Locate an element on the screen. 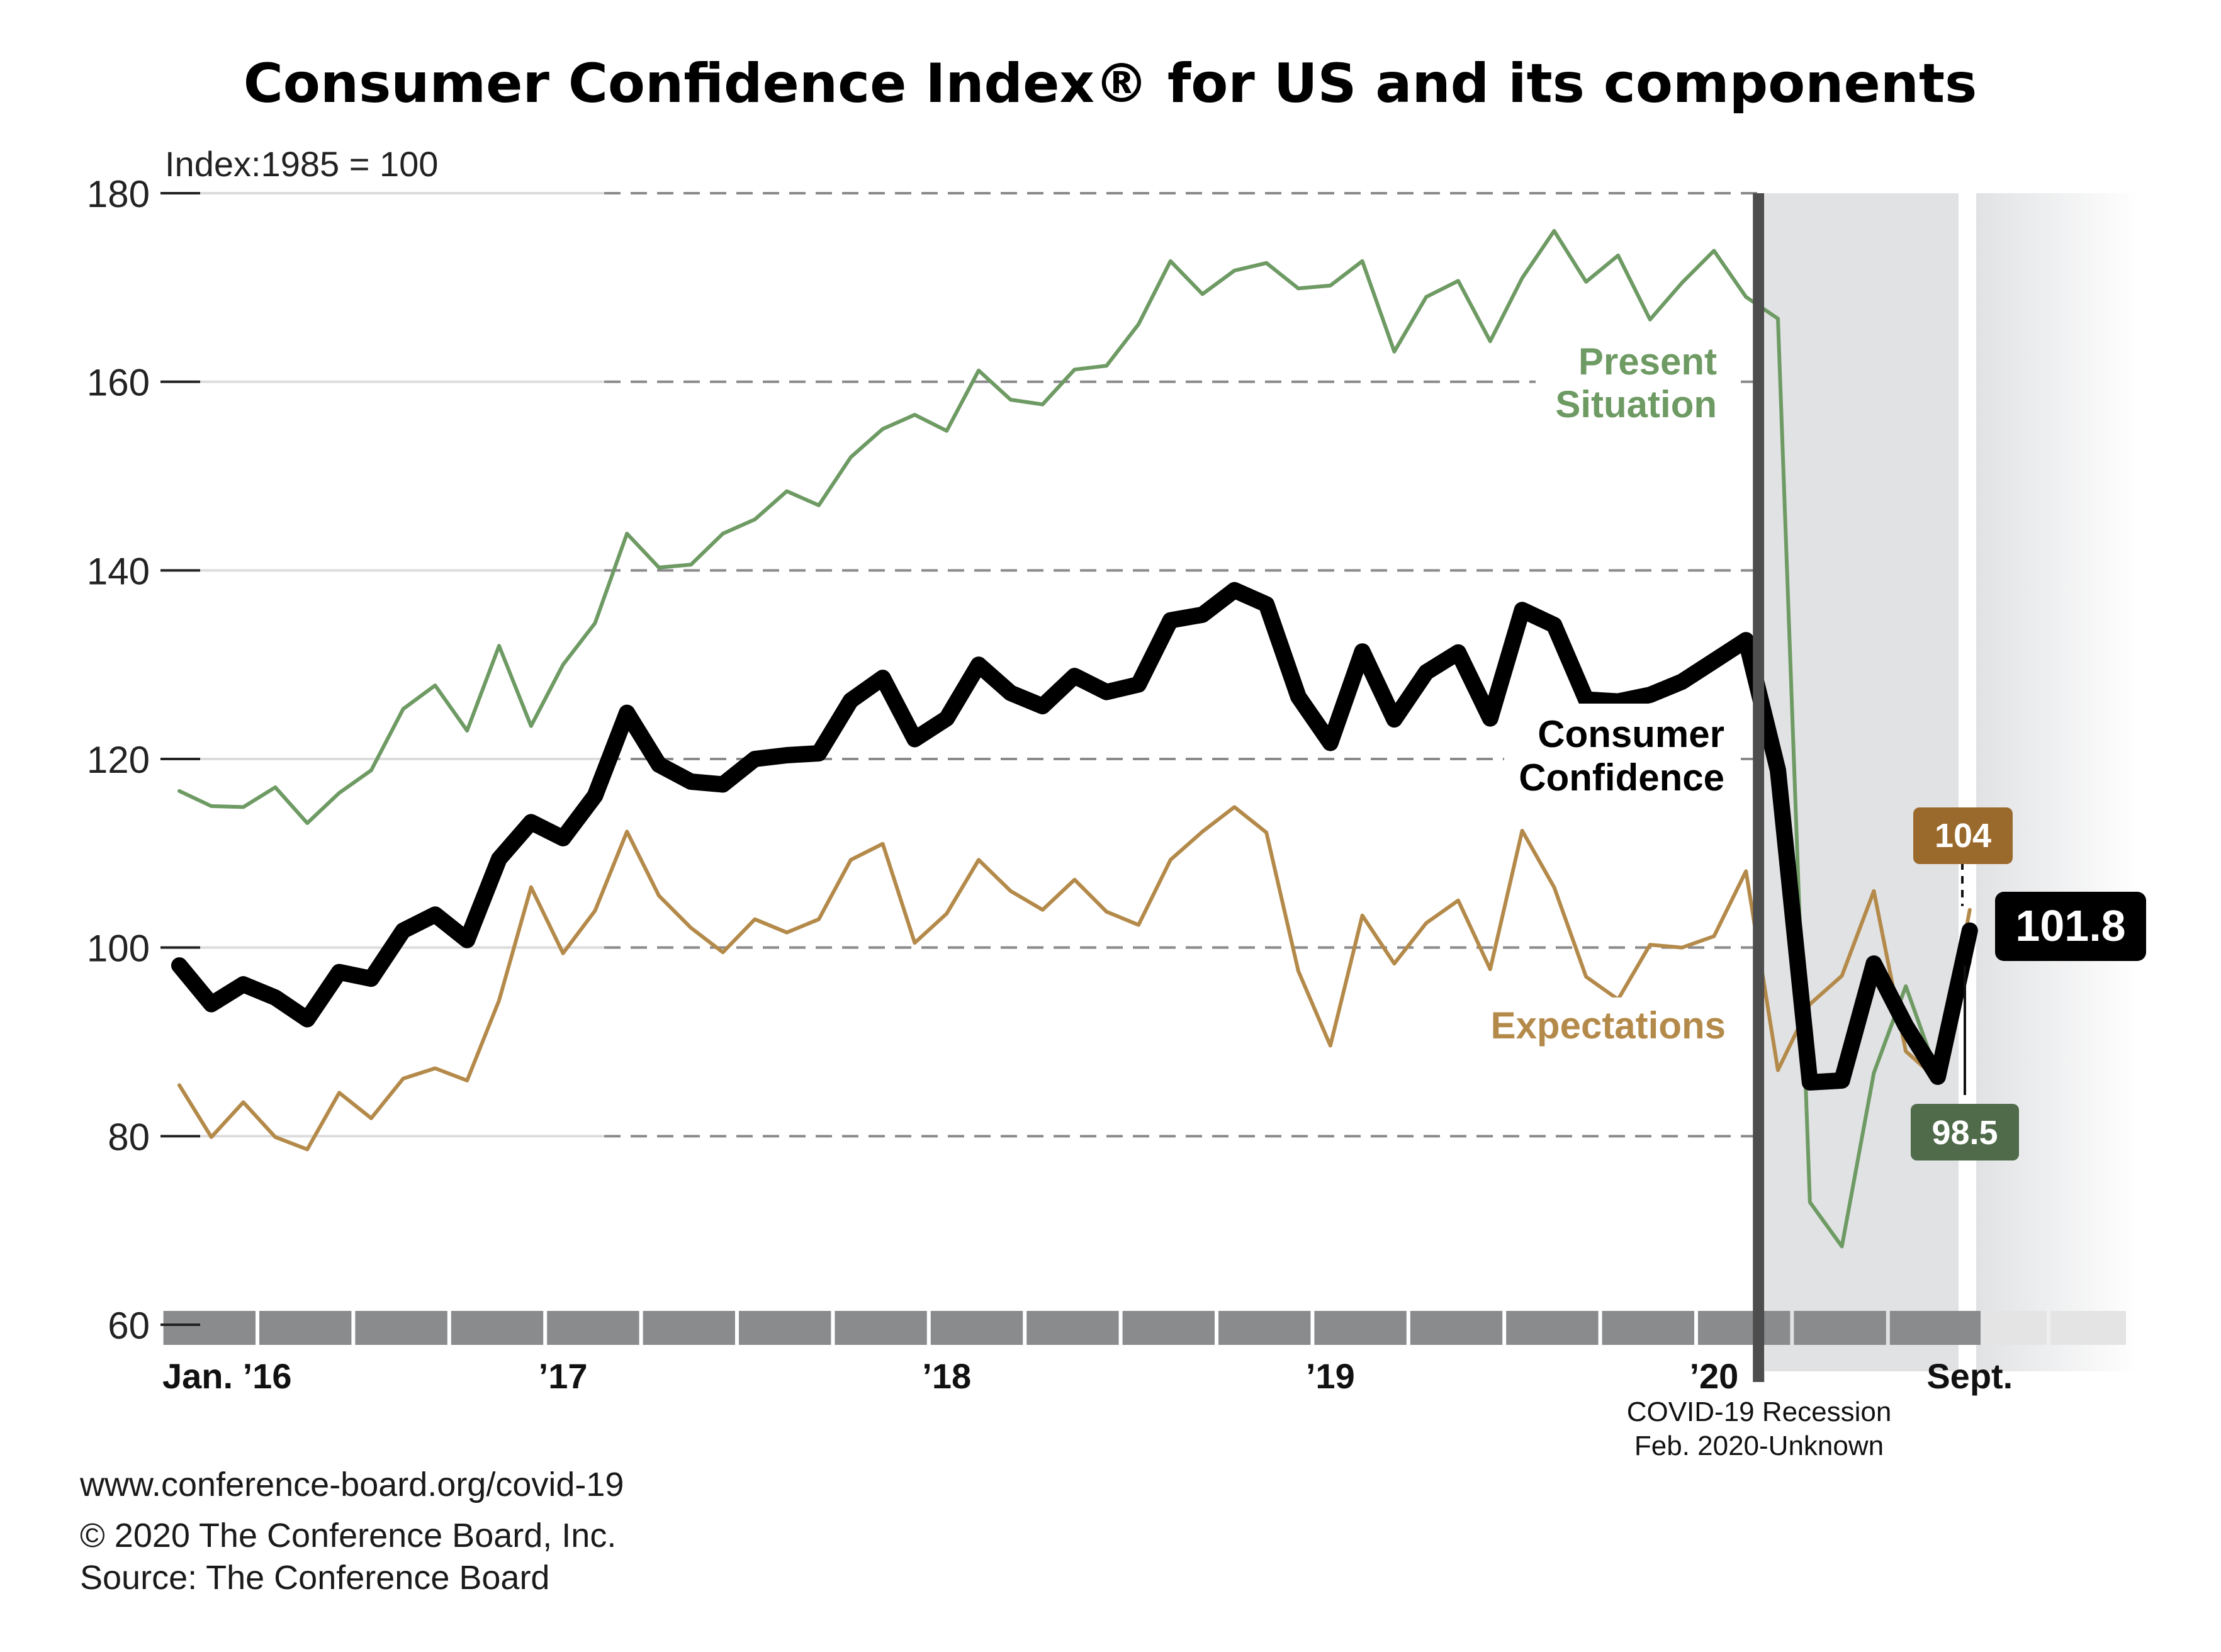 This screenshot has height=1652, width=2221. recession-band is located at coordinates (1862, 782).